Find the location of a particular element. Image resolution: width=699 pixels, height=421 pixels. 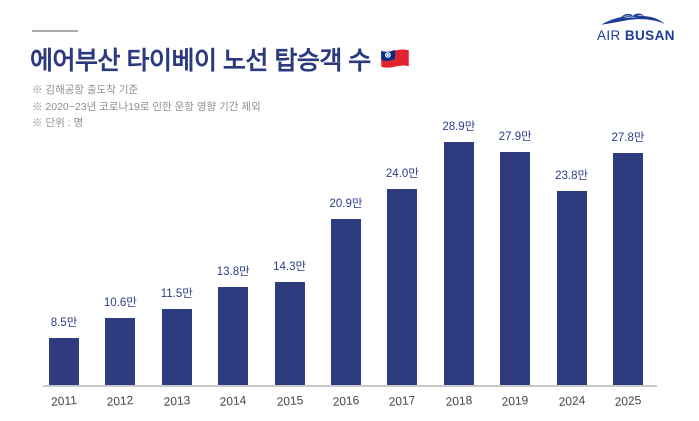

bar-value-label: 27.8만 is located at coordinates (628, 138).